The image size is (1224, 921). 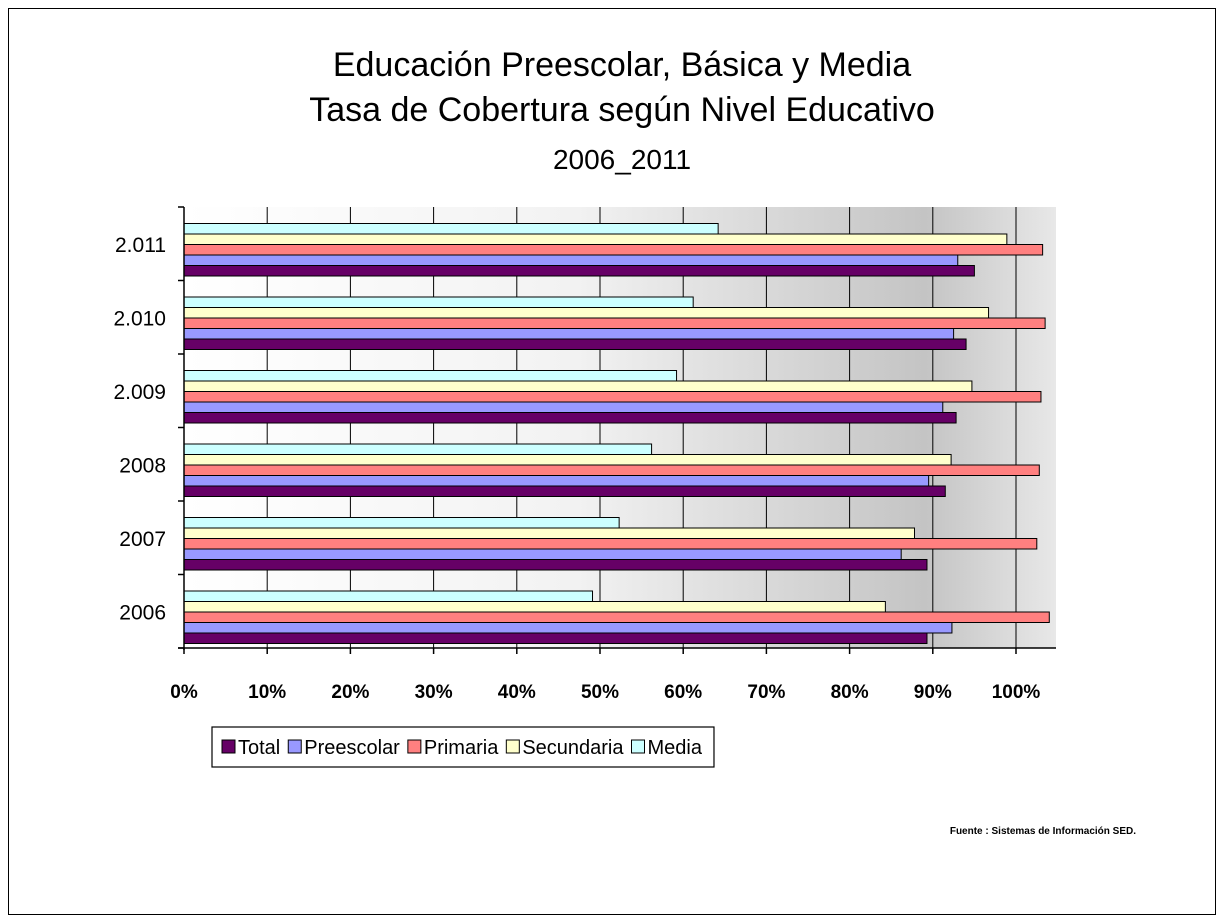 What do you see at coordinates (430, 376) in the screenshot?
I see `bar-media-2.009` at bounding box center [430, 376].